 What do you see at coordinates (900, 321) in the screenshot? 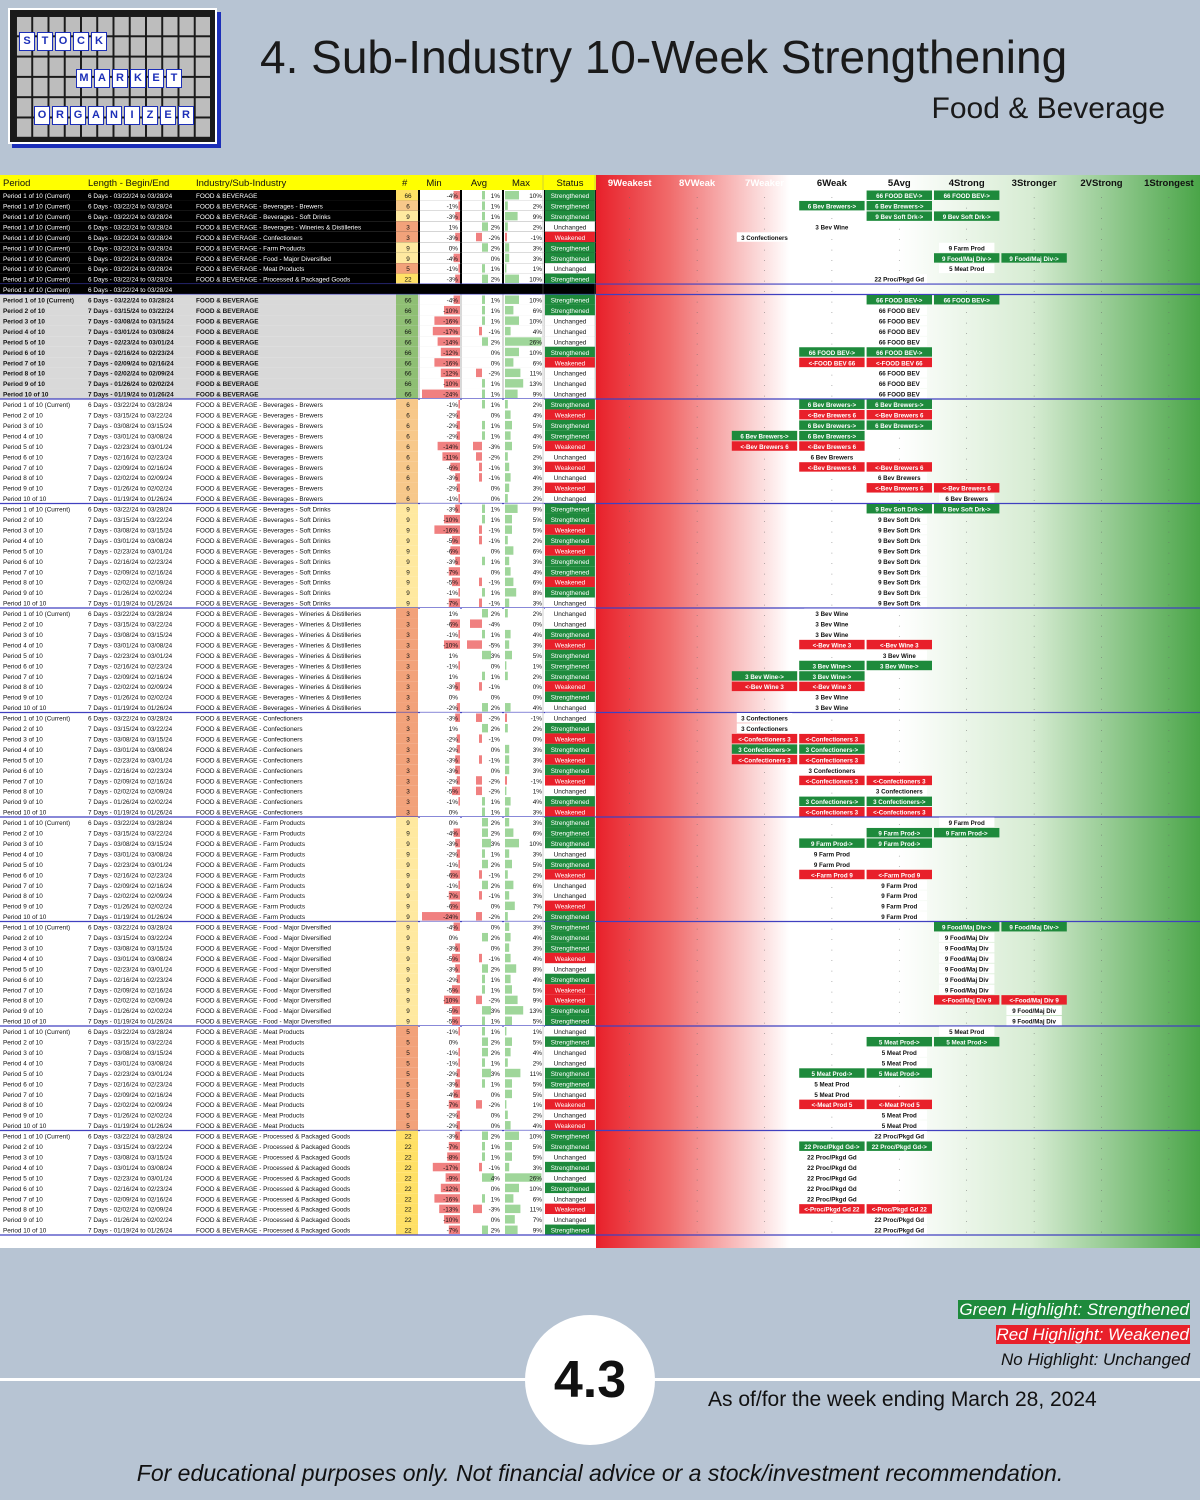
I see `rank-label: 66 FOOD BEV` at bounding box center [900, 321].